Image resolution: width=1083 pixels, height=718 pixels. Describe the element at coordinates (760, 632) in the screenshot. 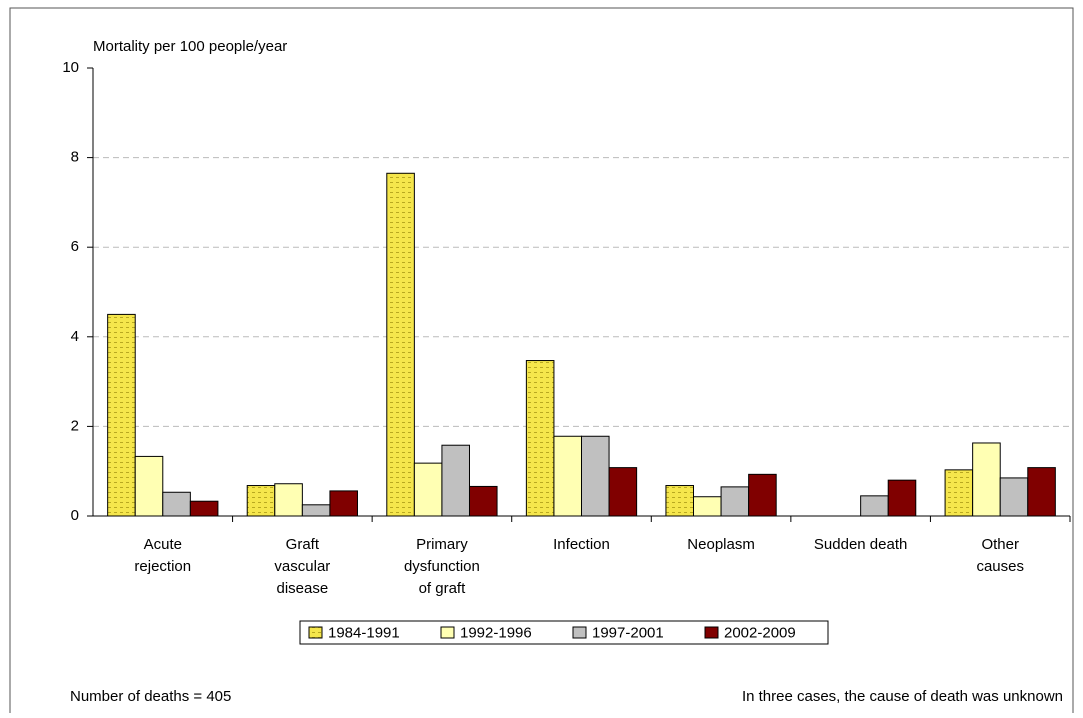

I see `legend-label: 2002-2009` at that location.